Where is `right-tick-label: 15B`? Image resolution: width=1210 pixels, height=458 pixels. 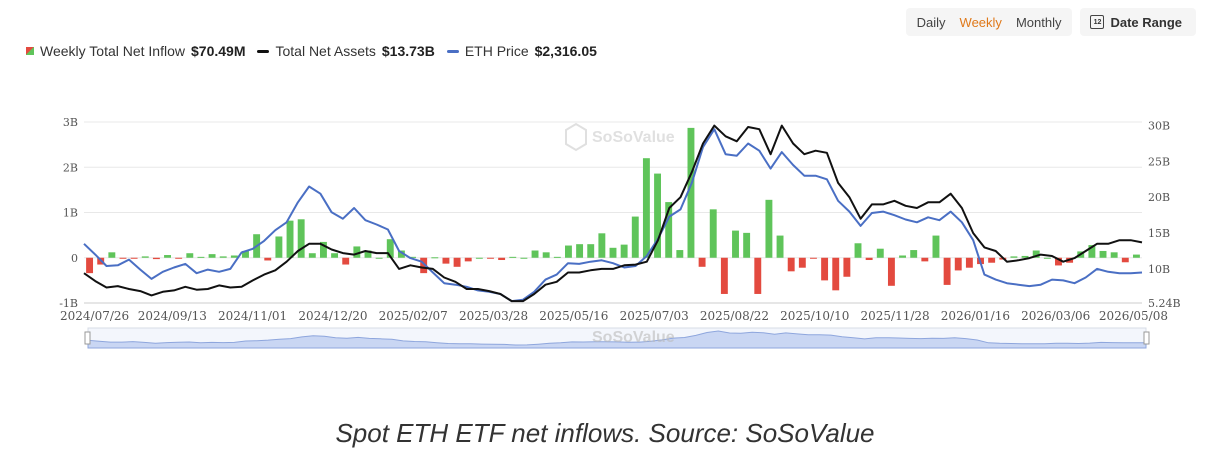 right-tick-label: 15B is located at coordinates (1159, 233).